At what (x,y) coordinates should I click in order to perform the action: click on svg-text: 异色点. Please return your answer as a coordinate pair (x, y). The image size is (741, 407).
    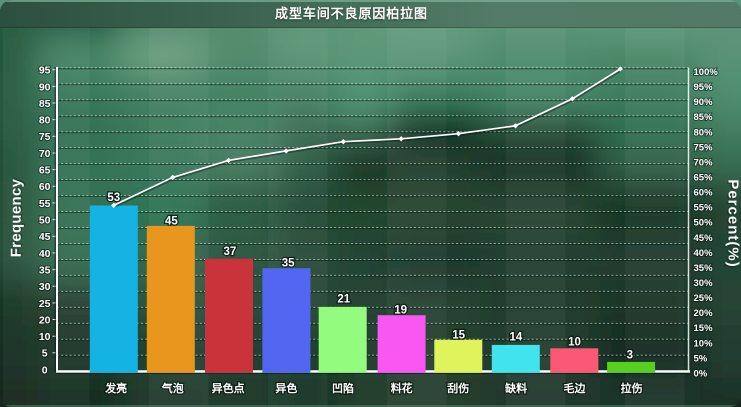
    Looking at the image, I should click on (228, 388).